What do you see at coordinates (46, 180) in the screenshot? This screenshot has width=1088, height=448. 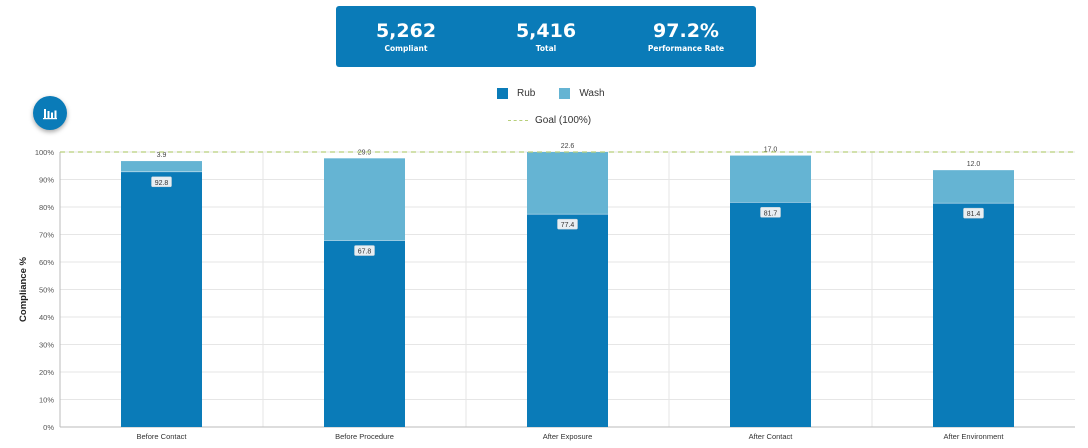 I see `y-tick-label: 90%` at bounding box center [46, 180].